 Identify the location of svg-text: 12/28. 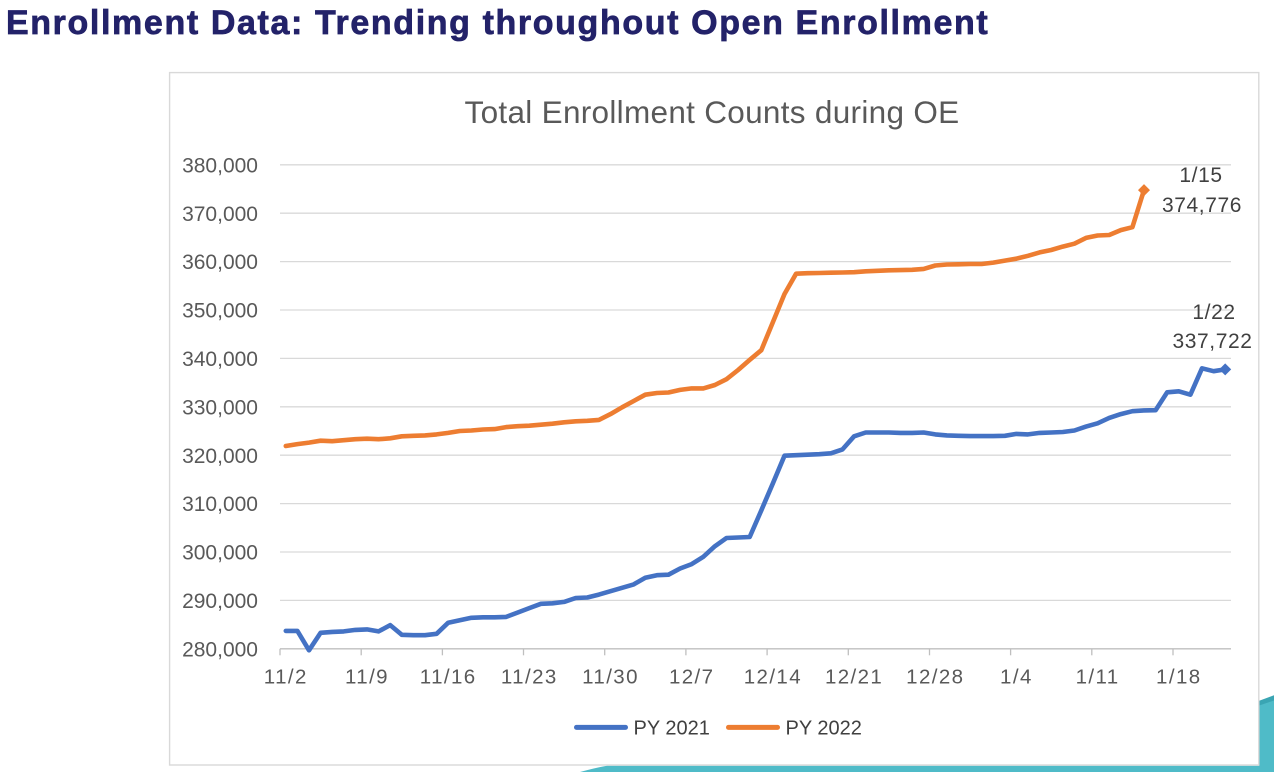
(935, 677).